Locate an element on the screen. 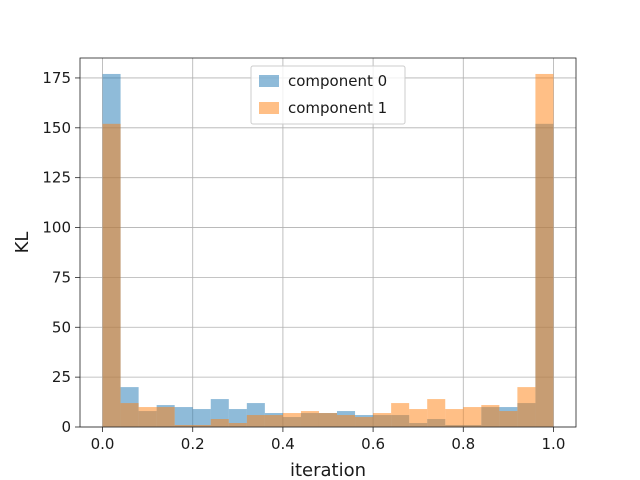  y-axis-ticks: 0 25 50 75 100 125 150 175 is located at coordinates (61, 252).